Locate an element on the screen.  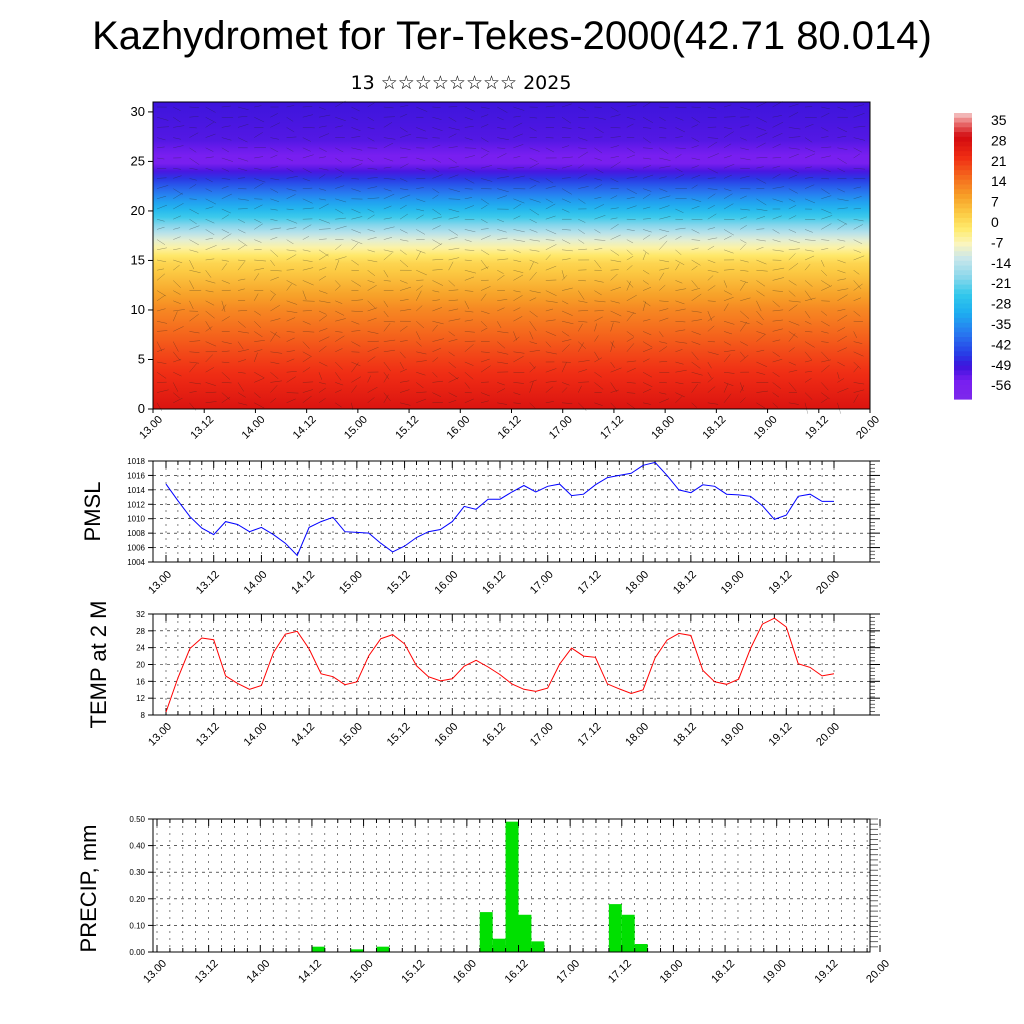
x-tick-label: 18.00 is located at coordinates (663, 428).